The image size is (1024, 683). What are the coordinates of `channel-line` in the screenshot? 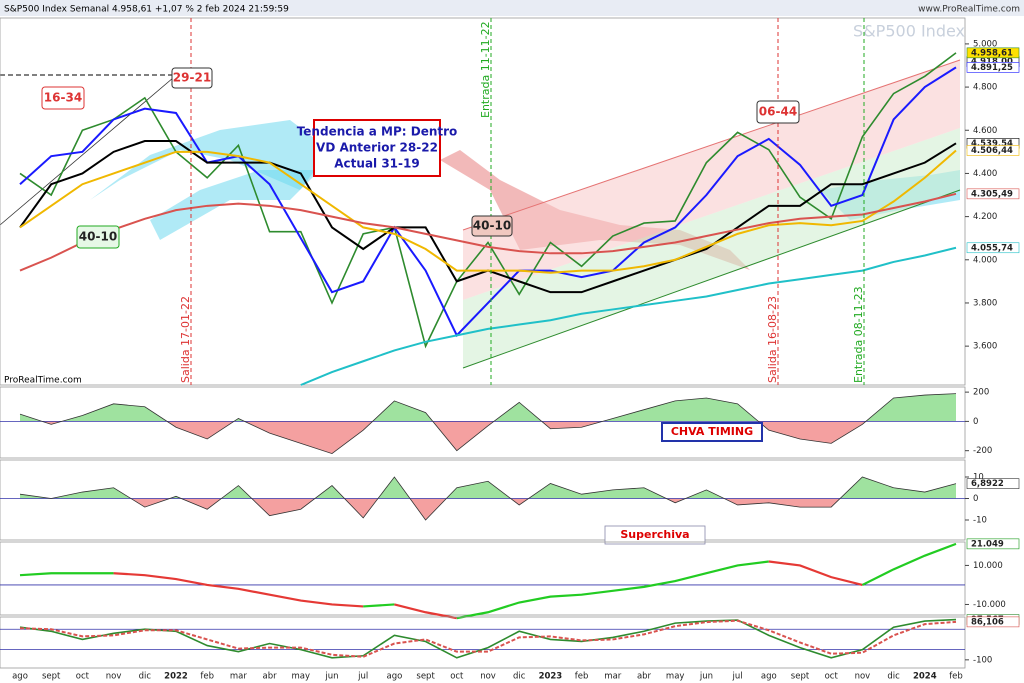 It's located at (711, 279).